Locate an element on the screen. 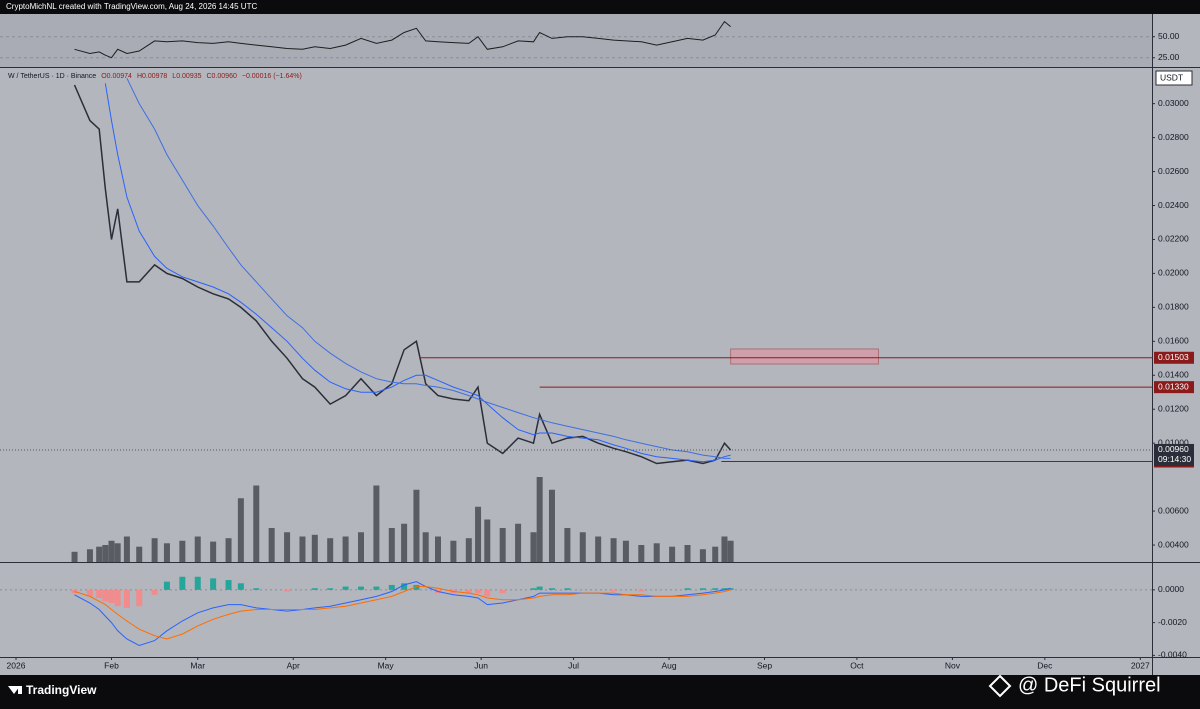  x-tick-label: Nov is located at coordinates (953, 665).